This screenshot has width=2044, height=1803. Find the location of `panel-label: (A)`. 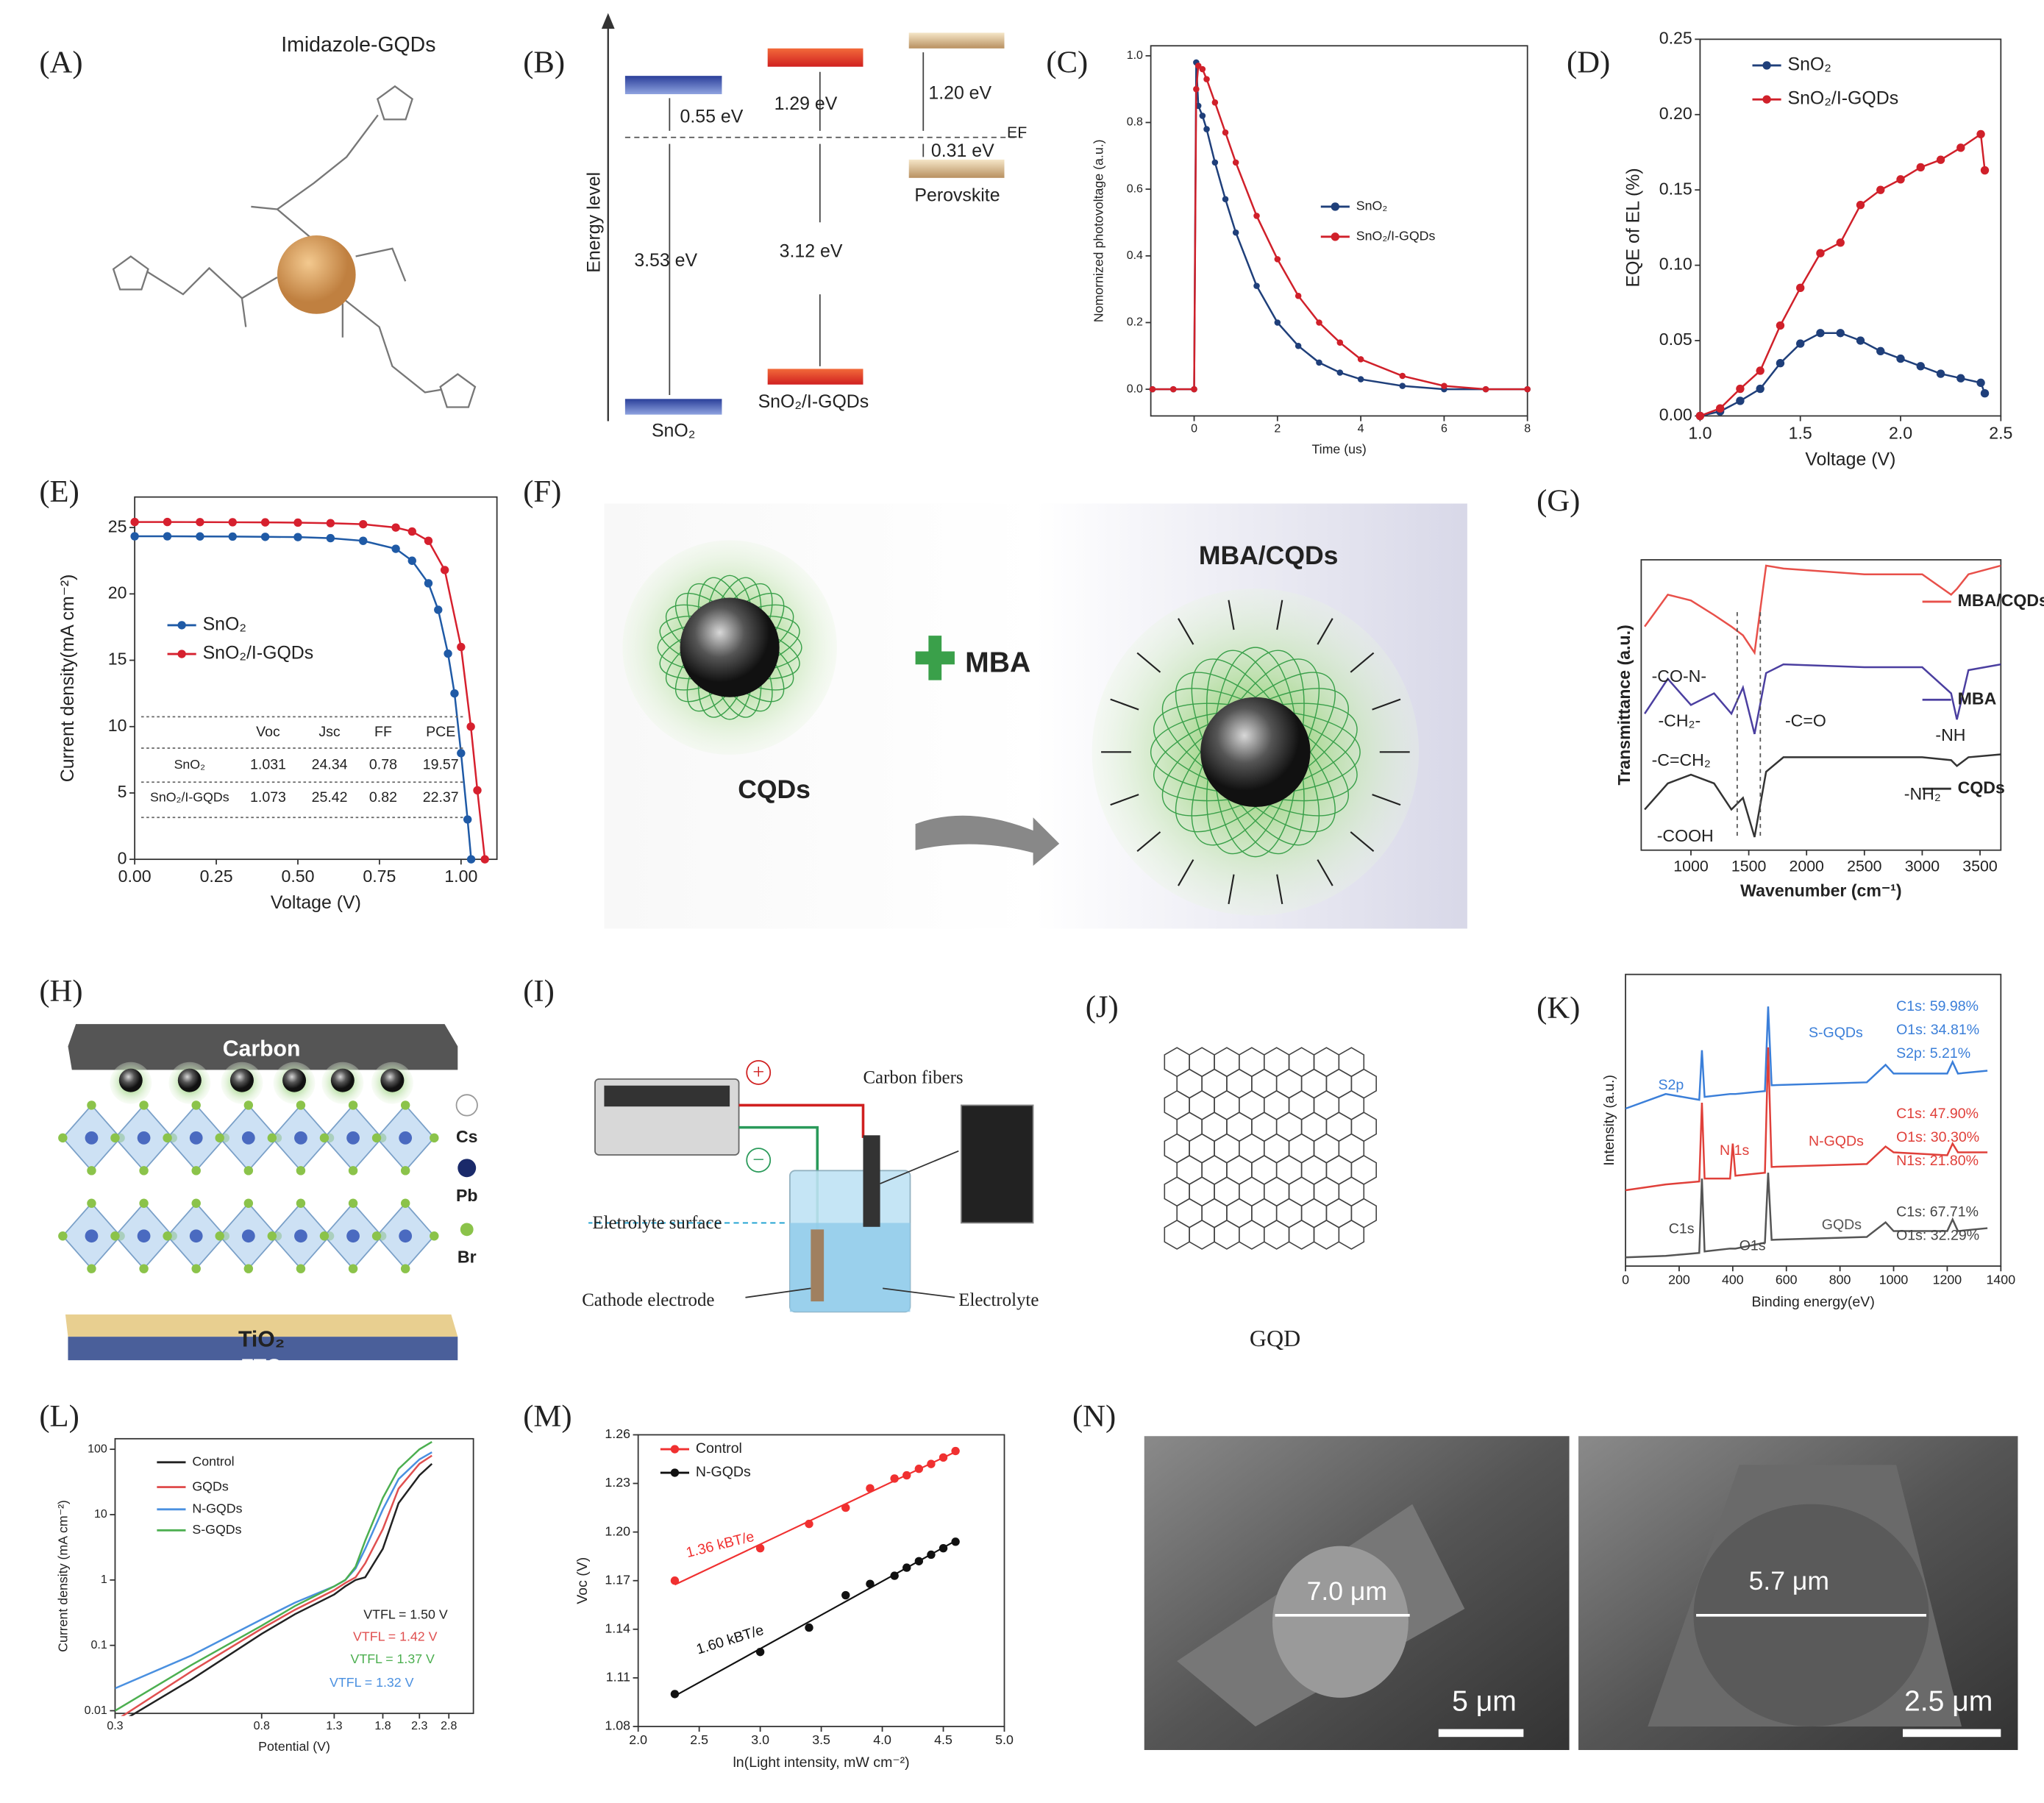

panel-label: (A) is located at coordinates (60, 63).